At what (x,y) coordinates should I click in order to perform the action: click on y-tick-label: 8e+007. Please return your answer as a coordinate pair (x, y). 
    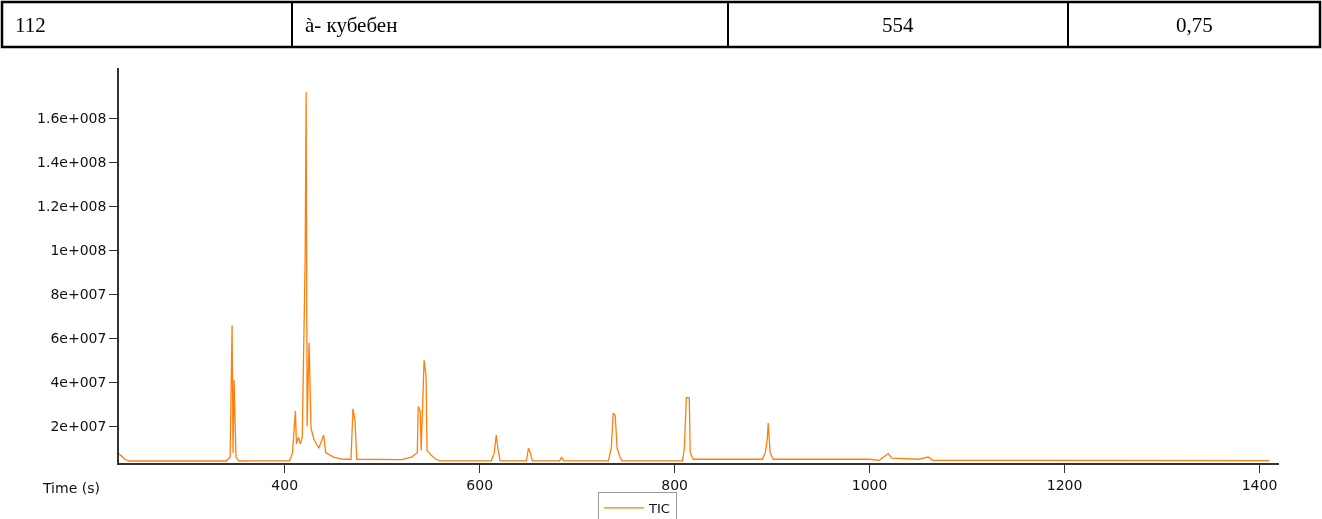
    Looking at the image, I should click on (78, 294).